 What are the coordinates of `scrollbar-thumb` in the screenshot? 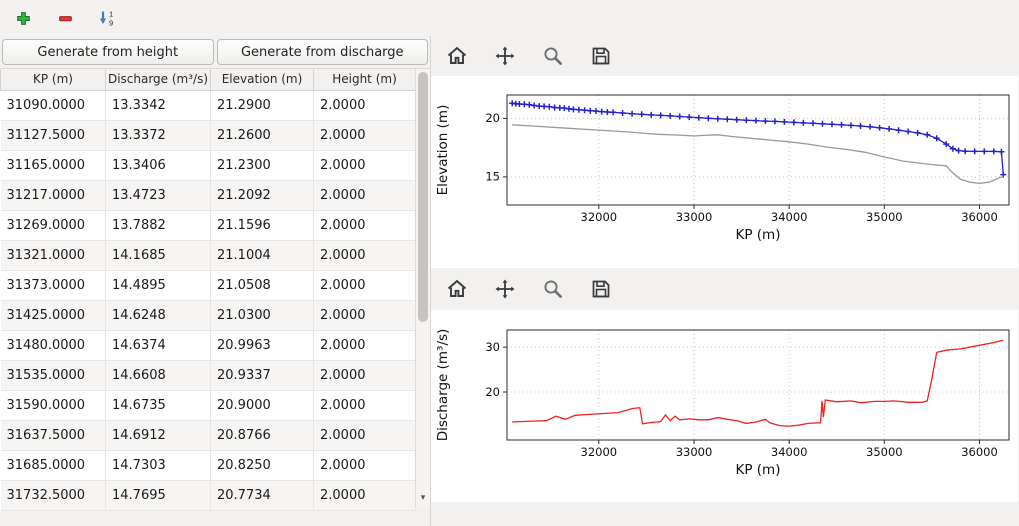 It's located at (423, 197).